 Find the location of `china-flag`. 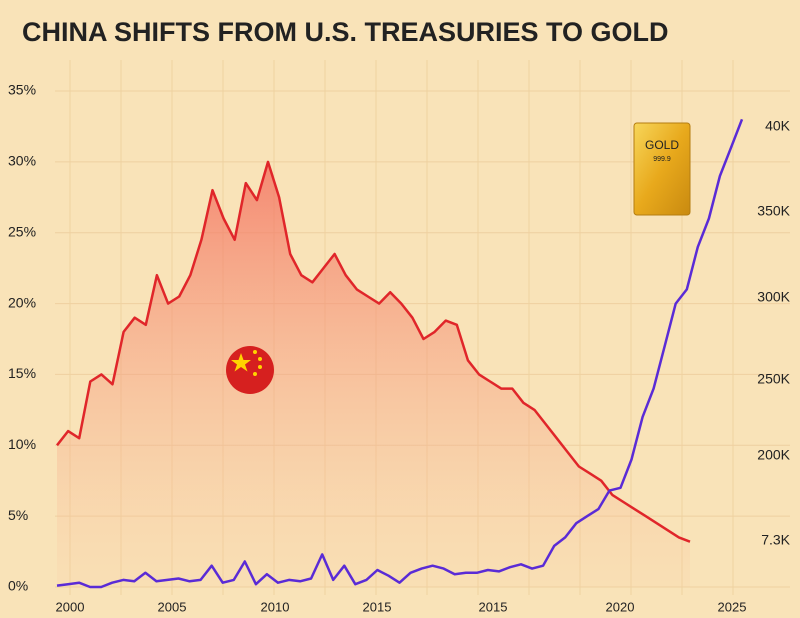

china-flag is located at coordinates (250, 370).